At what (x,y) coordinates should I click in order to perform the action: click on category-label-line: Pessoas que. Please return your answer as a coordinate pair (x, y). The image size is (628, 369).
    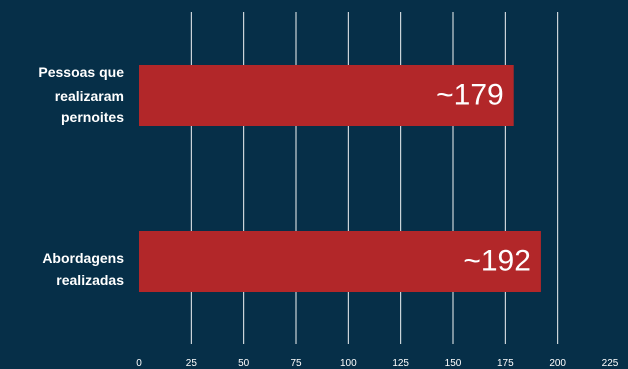
    Looking at the image, I should click on (81, 72).